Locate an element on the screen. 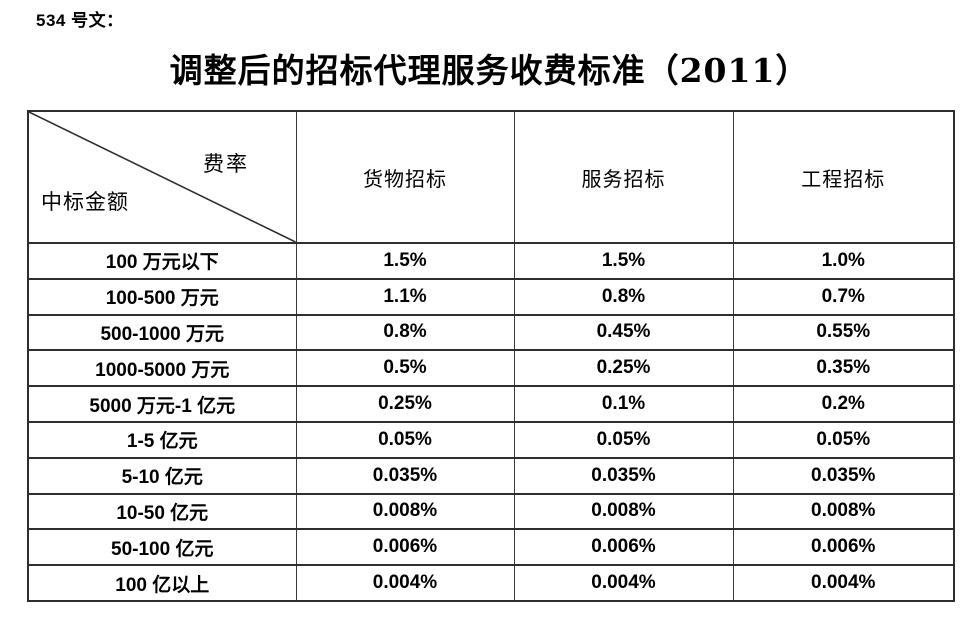 This screenshot has height=629, width=979. corner-label-bid-amount: 中标金额 is located at coordinates (85, 202).